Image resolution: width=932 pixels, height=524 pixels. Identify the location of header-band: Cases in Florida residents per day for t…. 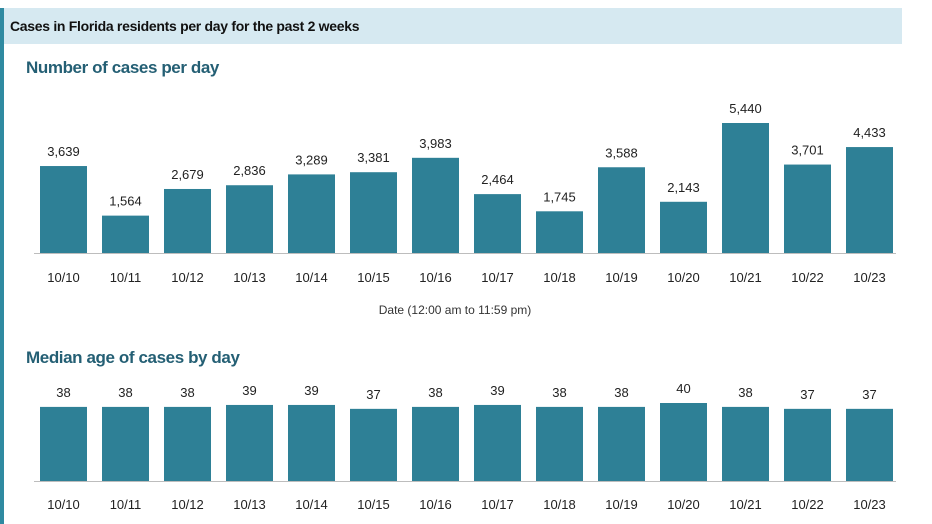
(453, 26).